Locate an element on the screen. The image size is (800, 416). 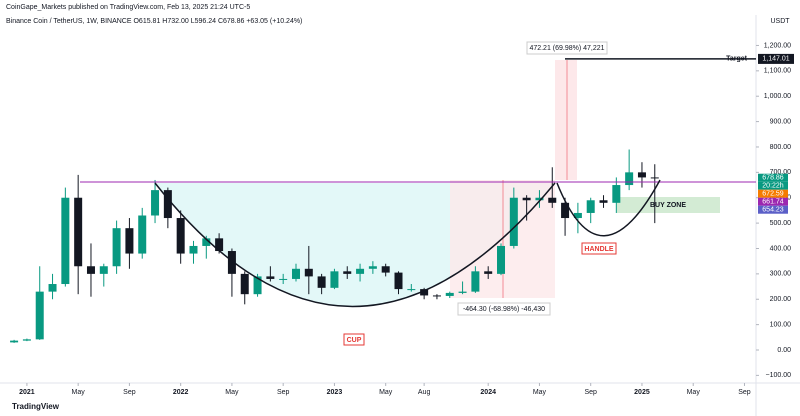
price-tag-label: 661.74 is located at coordinates (773, 202).